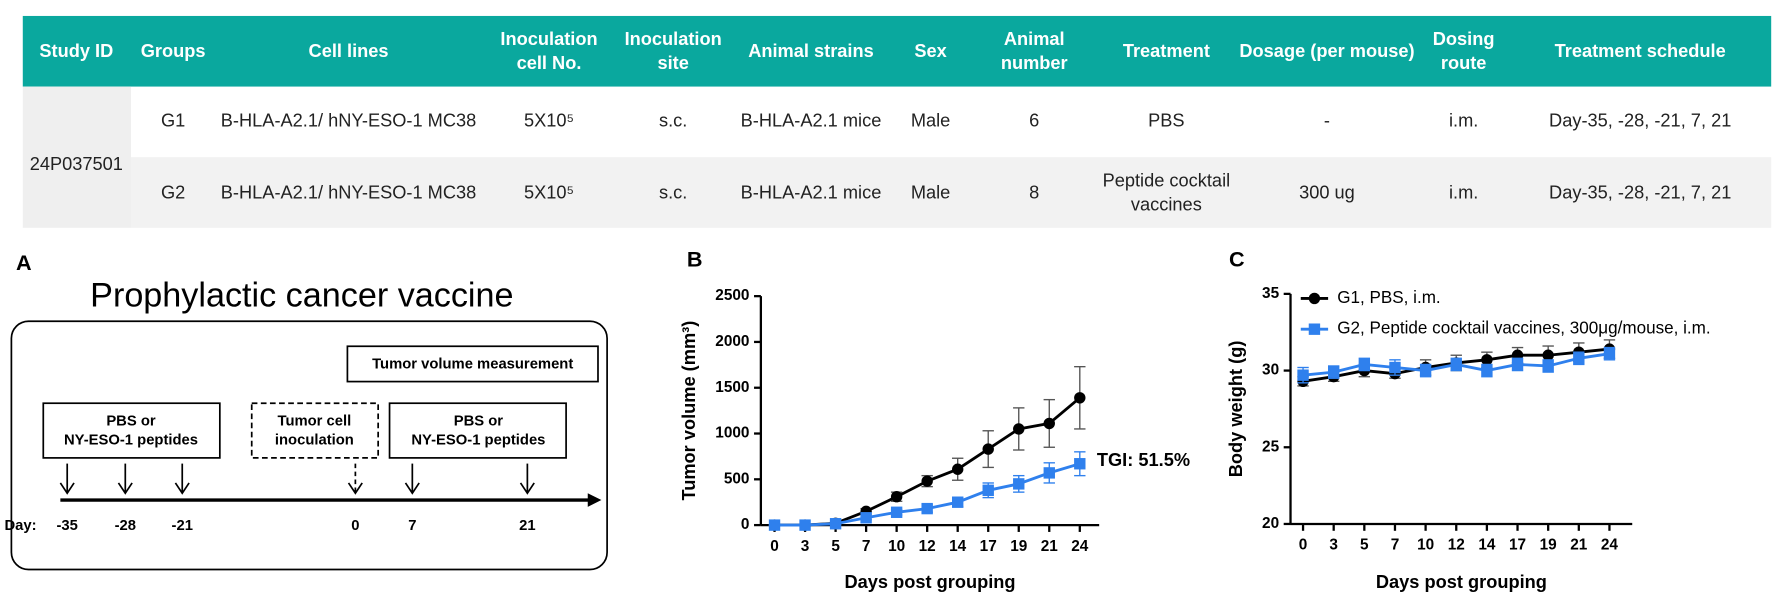 The width and height of the screenshot is (1786, 616). Describe the element at coordinates (182, 526) in the screenshot. I see `day-label: -21` at that location.